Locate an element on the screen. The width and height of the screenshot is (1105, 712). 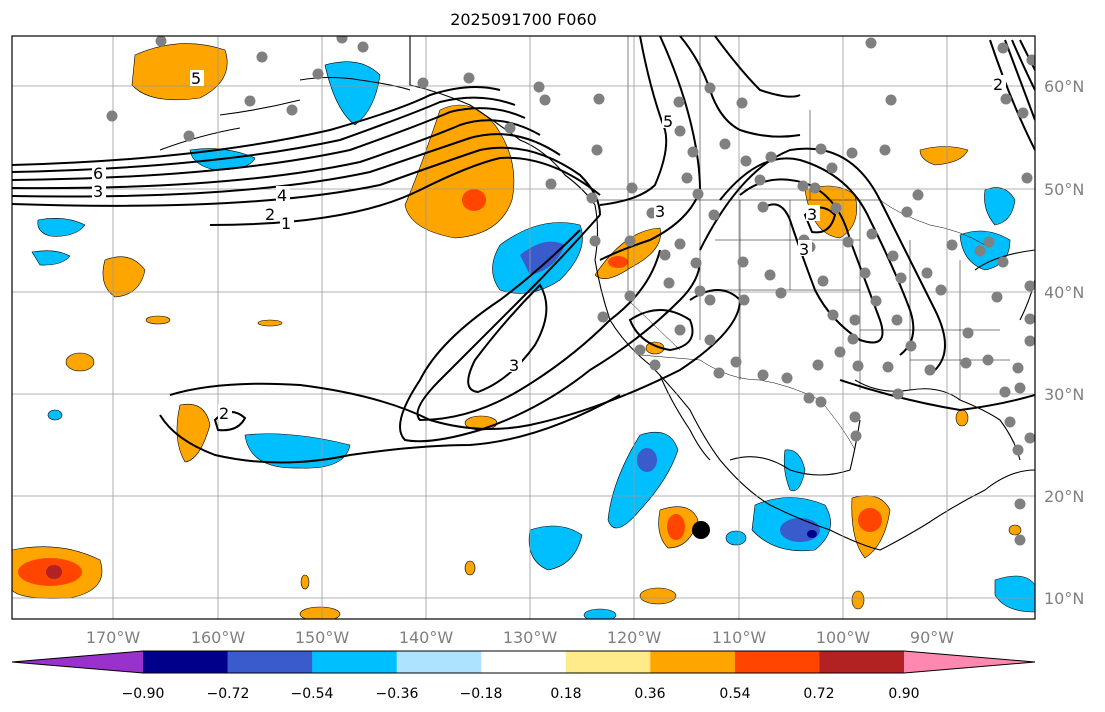
contour-label: 6 is located at coordinates (98, 173).